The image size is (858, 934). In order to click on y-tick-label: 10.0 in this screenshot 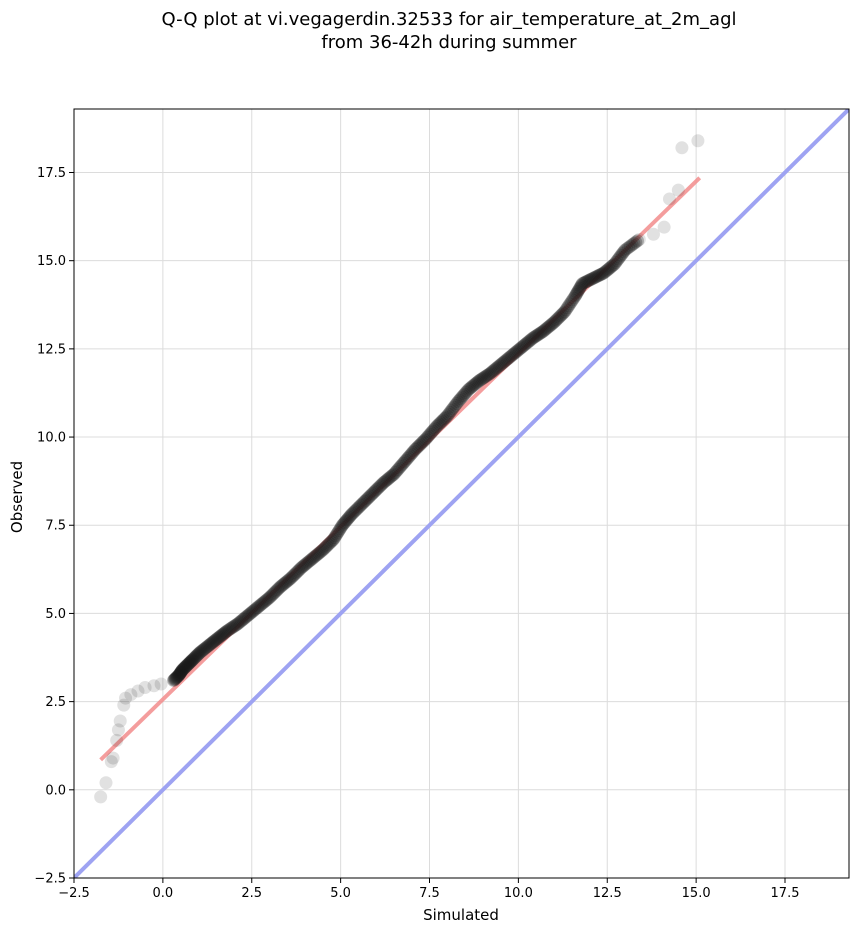, I will do `click(51, 438)`.